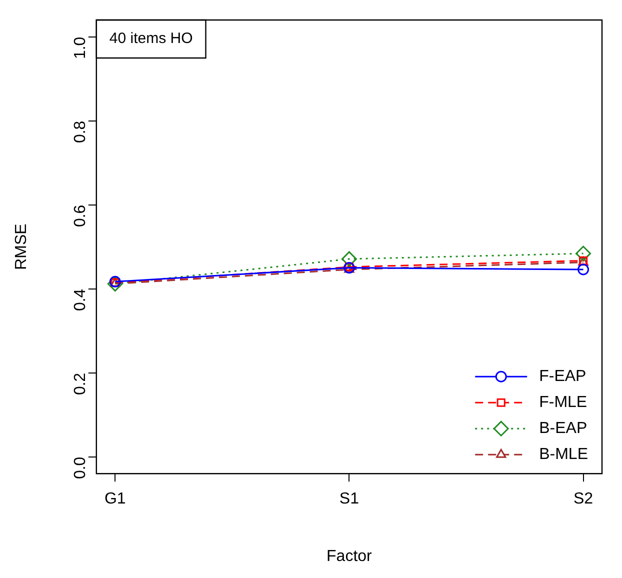 This screenshot has height=578, width=622. I want to click on x-tick-label: S1, so click(349, 499).